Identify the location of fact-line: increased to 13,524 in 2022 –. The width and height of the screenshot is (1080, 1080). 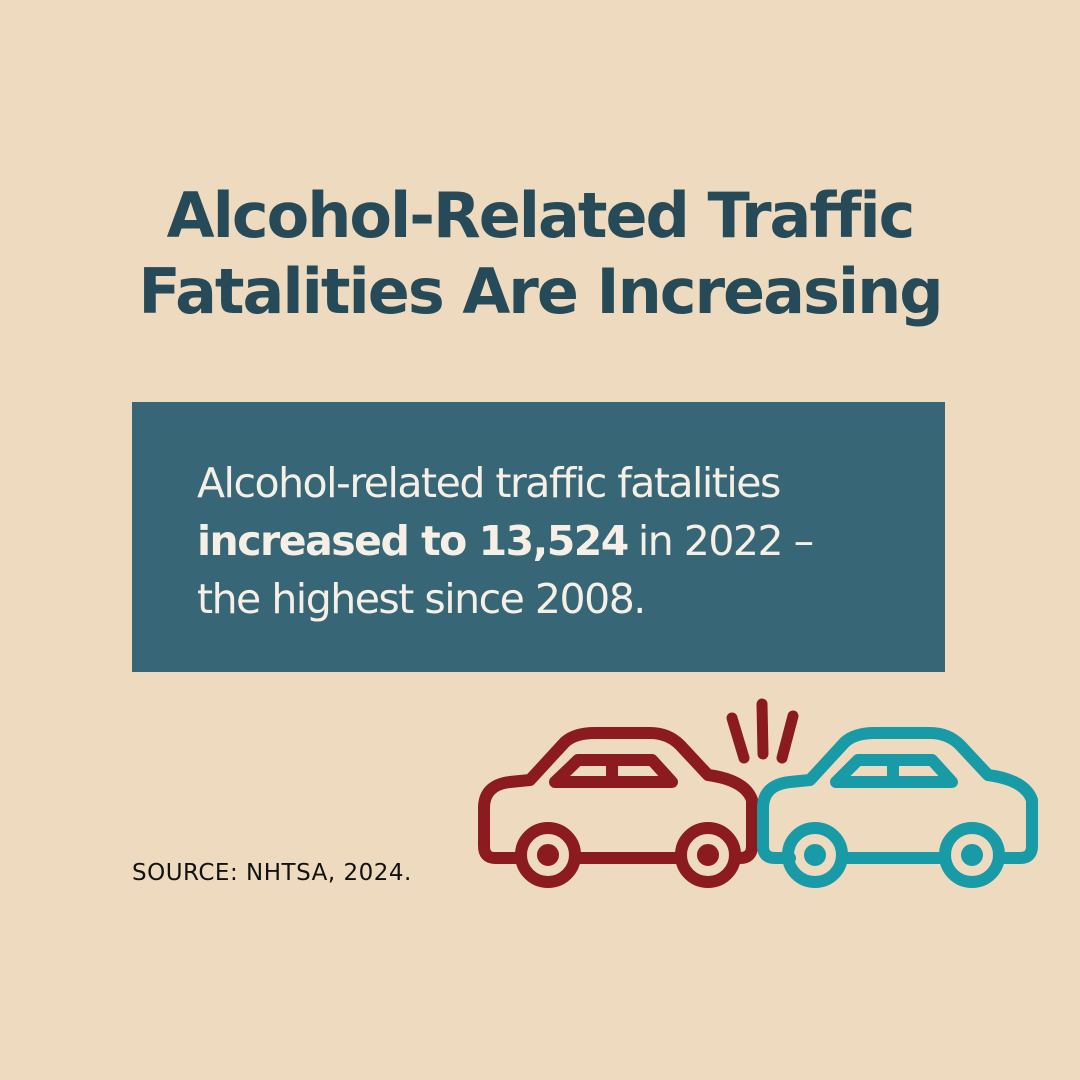
(505, 541).